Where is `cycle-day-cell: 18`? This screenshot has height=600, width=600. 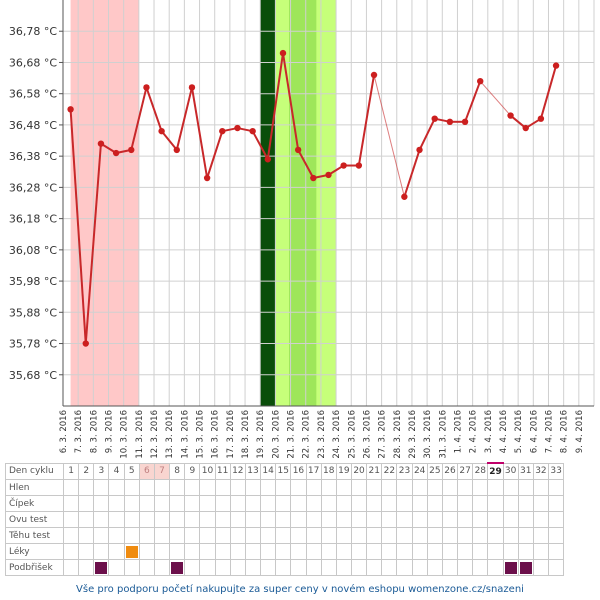
cycle-day-cell: 18 is located at coordinates (328, 471).